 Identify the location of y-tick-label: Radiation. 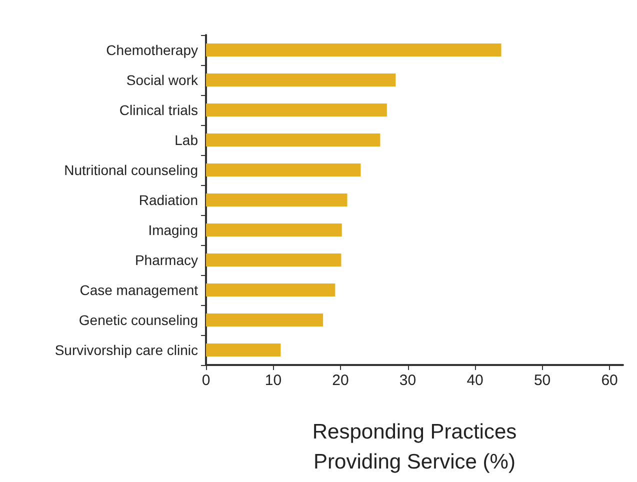
(168, 200).